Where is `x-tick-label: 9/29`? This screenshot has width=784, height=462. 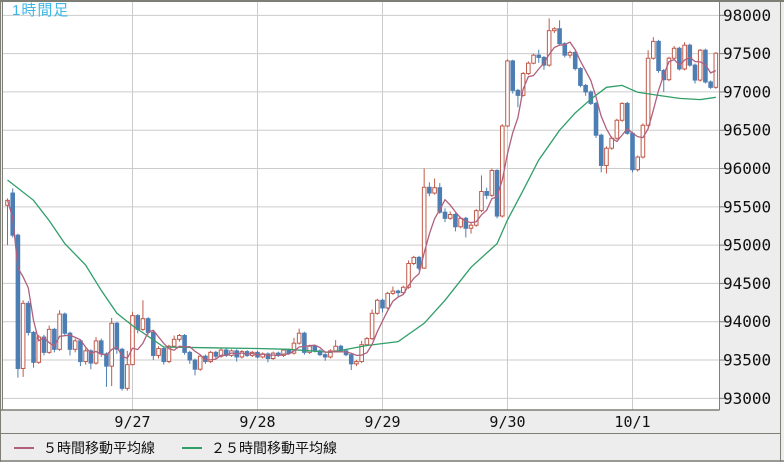 x-tick-label: 9/29 is located at coordinates (382, 422).